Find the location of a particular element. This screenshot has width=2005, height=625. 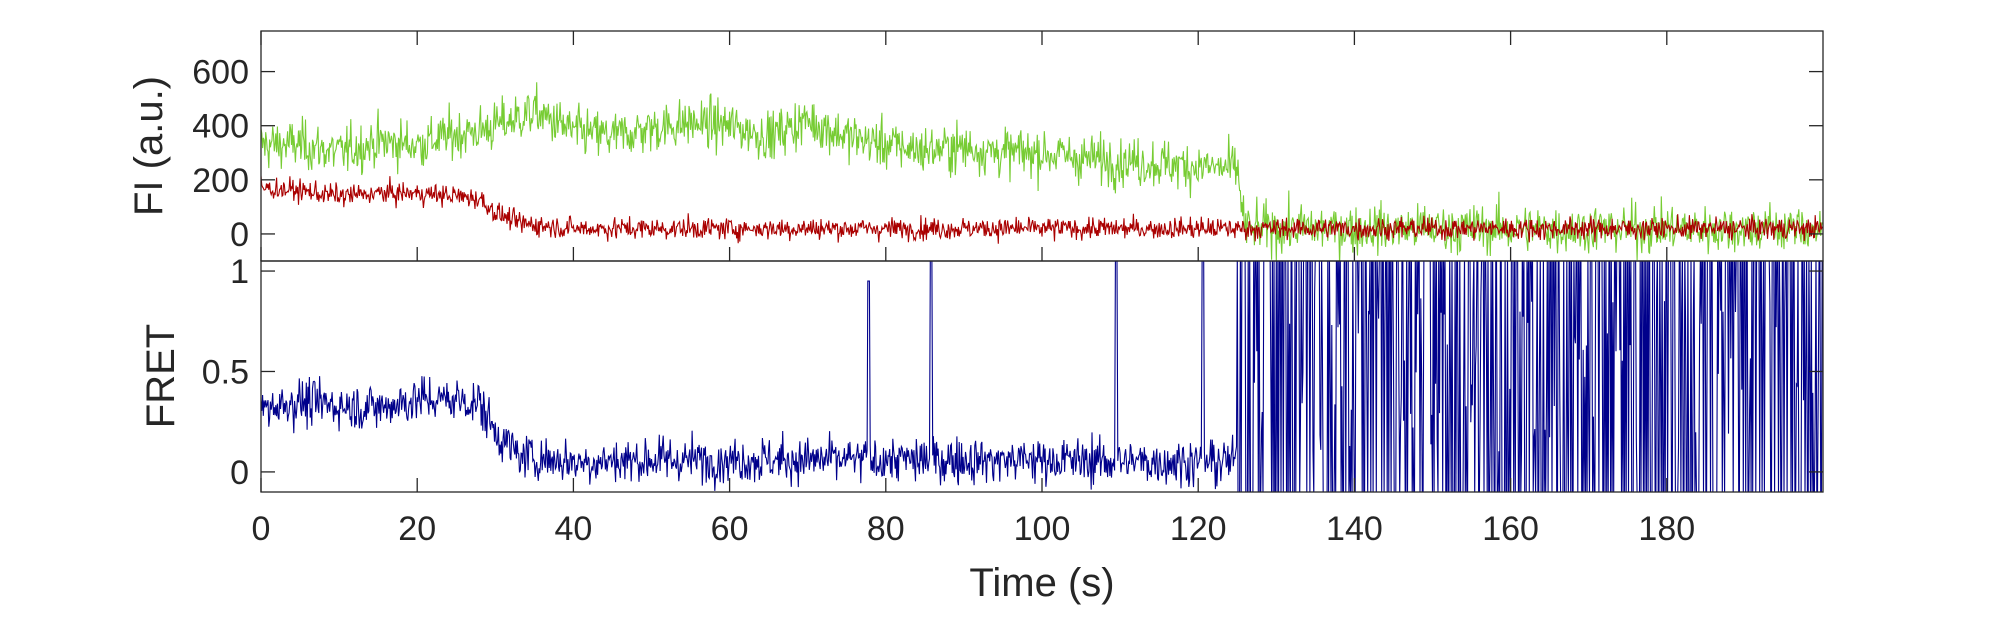

time-x-tick-label: 140 is located at coordinates (1354, 529).